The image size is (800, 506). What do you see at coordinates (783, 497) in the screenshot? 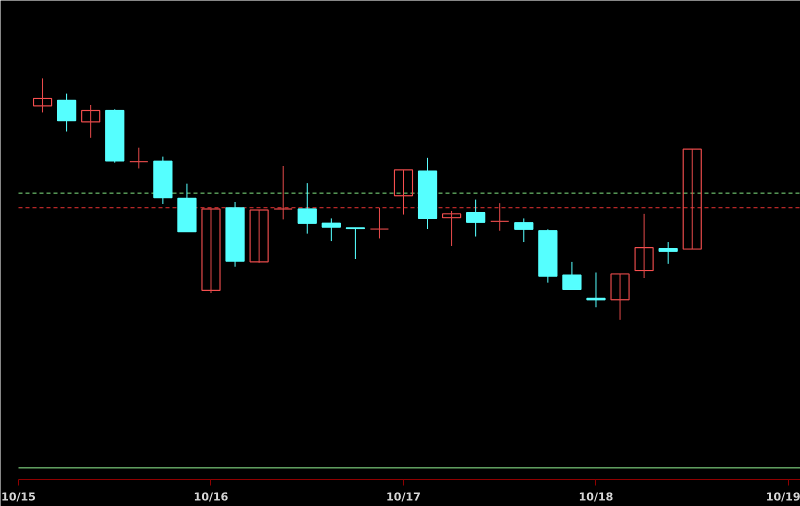
I see `x-tick-label: 10/19` at bounding box center [783, 497].